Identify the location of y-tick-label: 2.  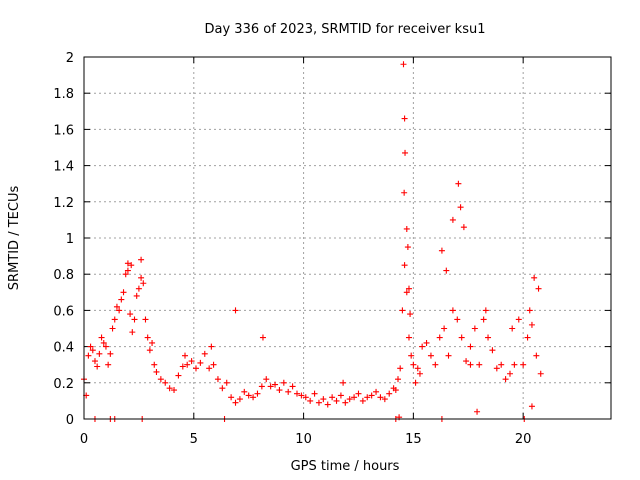
(70, 58).